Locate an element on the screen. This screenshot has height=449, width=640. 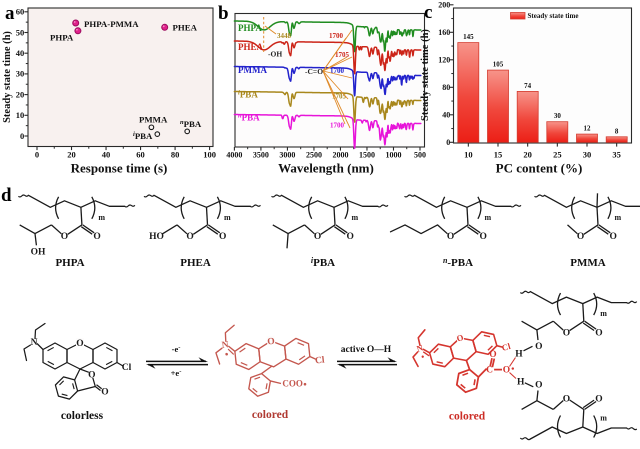
svg-text: 2500 is located at coordinates (314, 155).